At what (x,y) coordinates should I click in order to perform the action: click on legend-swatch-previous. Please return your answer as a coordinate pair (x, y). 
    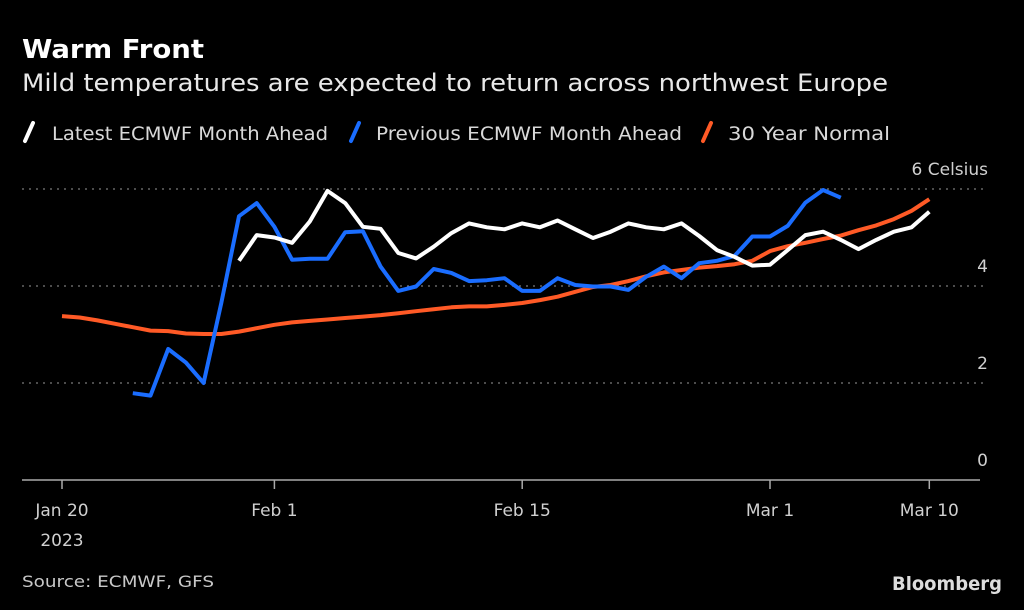
    Looking at the image, I should click on (355, 132).